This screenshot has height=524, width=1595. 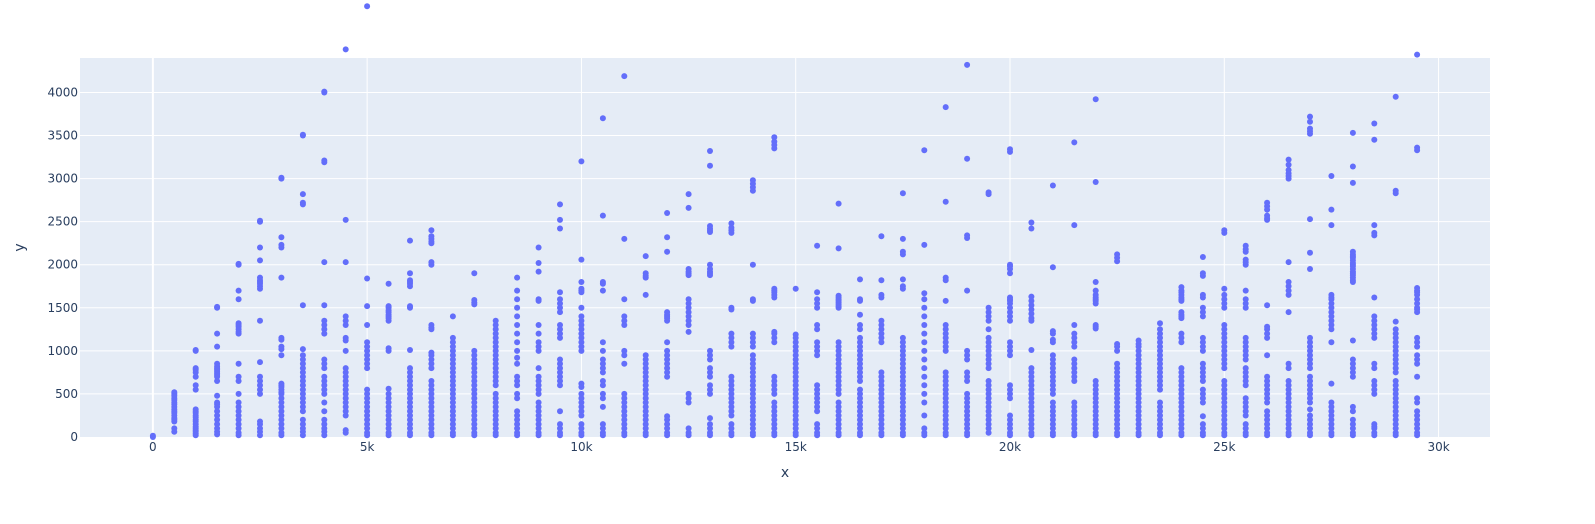 What do you see at coordinates (62, 265) in the screenshot?
I see `y-tick-label: 2000` at bounding box center [62, 265].